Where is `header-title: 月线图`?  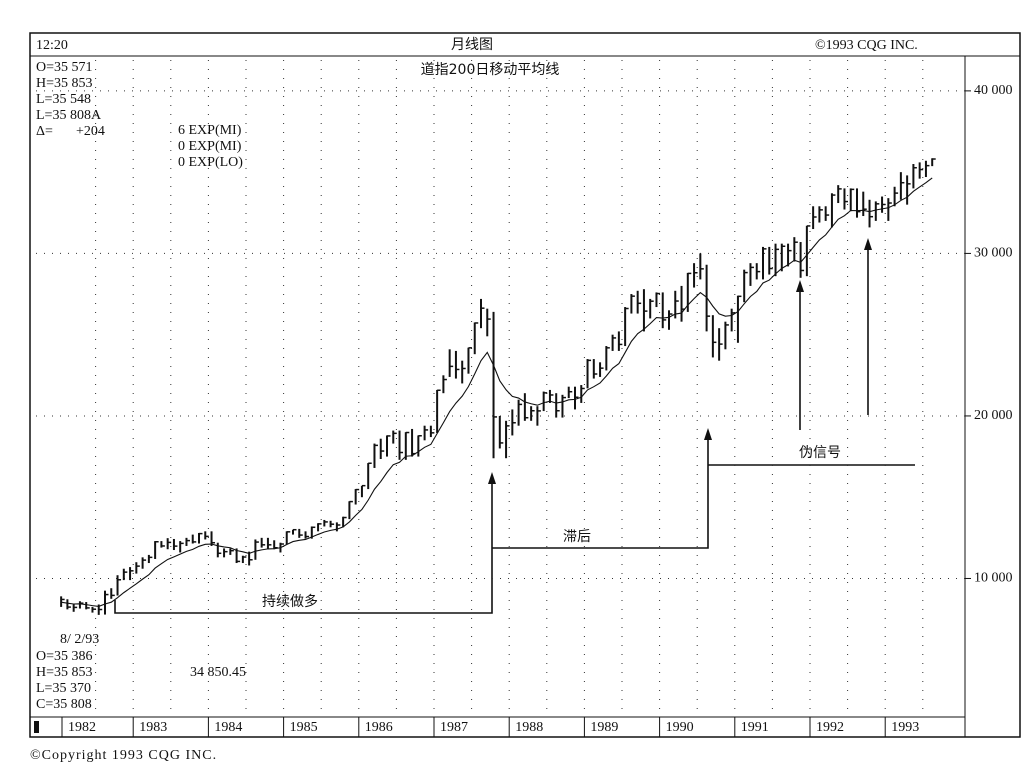
header-title: 月线图 is located at coordinates (472, 45).